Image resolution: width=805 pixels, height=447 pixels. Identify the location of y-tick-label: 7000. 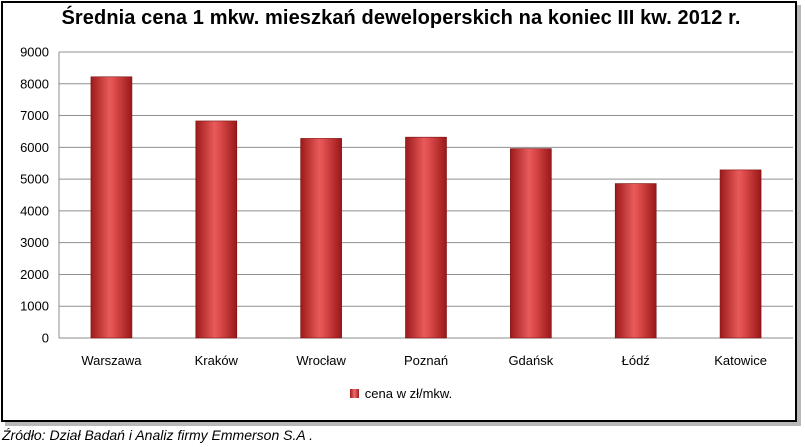
(34, 115).